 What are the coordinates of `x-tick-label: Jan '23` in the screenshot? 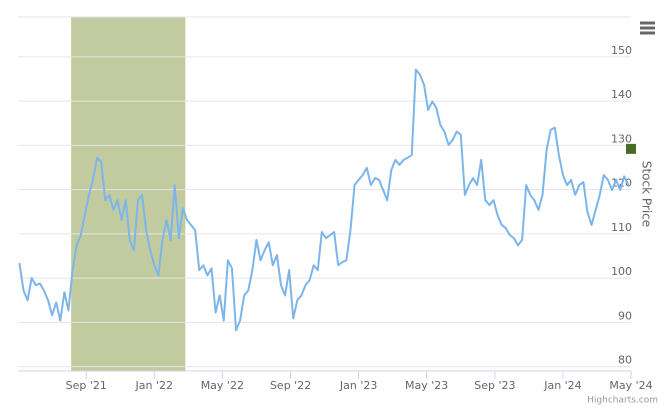 It's located at (358, 385).